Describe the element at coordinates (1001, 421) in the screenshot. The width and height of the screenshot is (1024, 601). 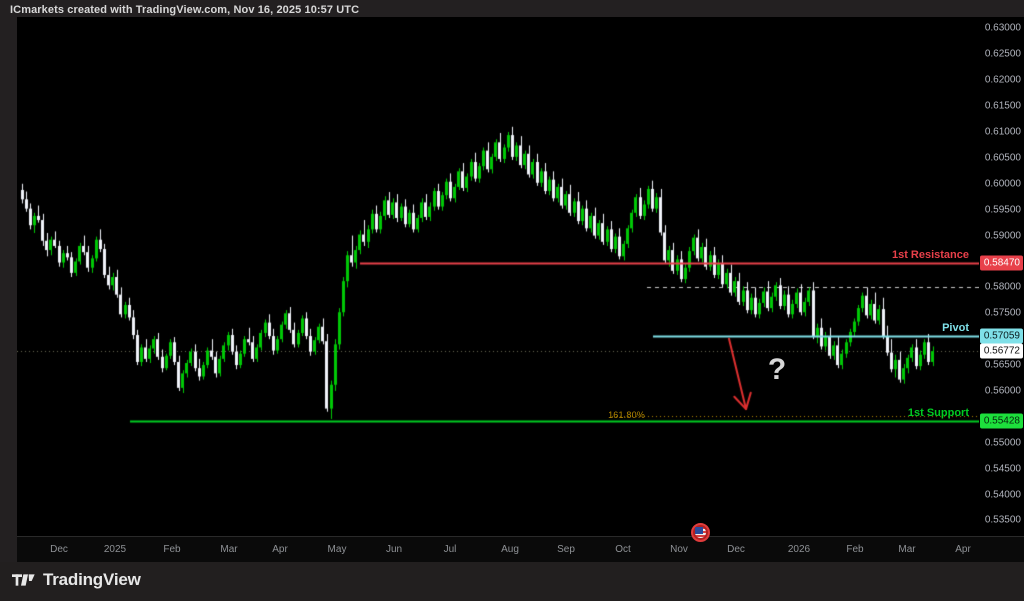
I see `support-price-badge: 0.55428` at that location.